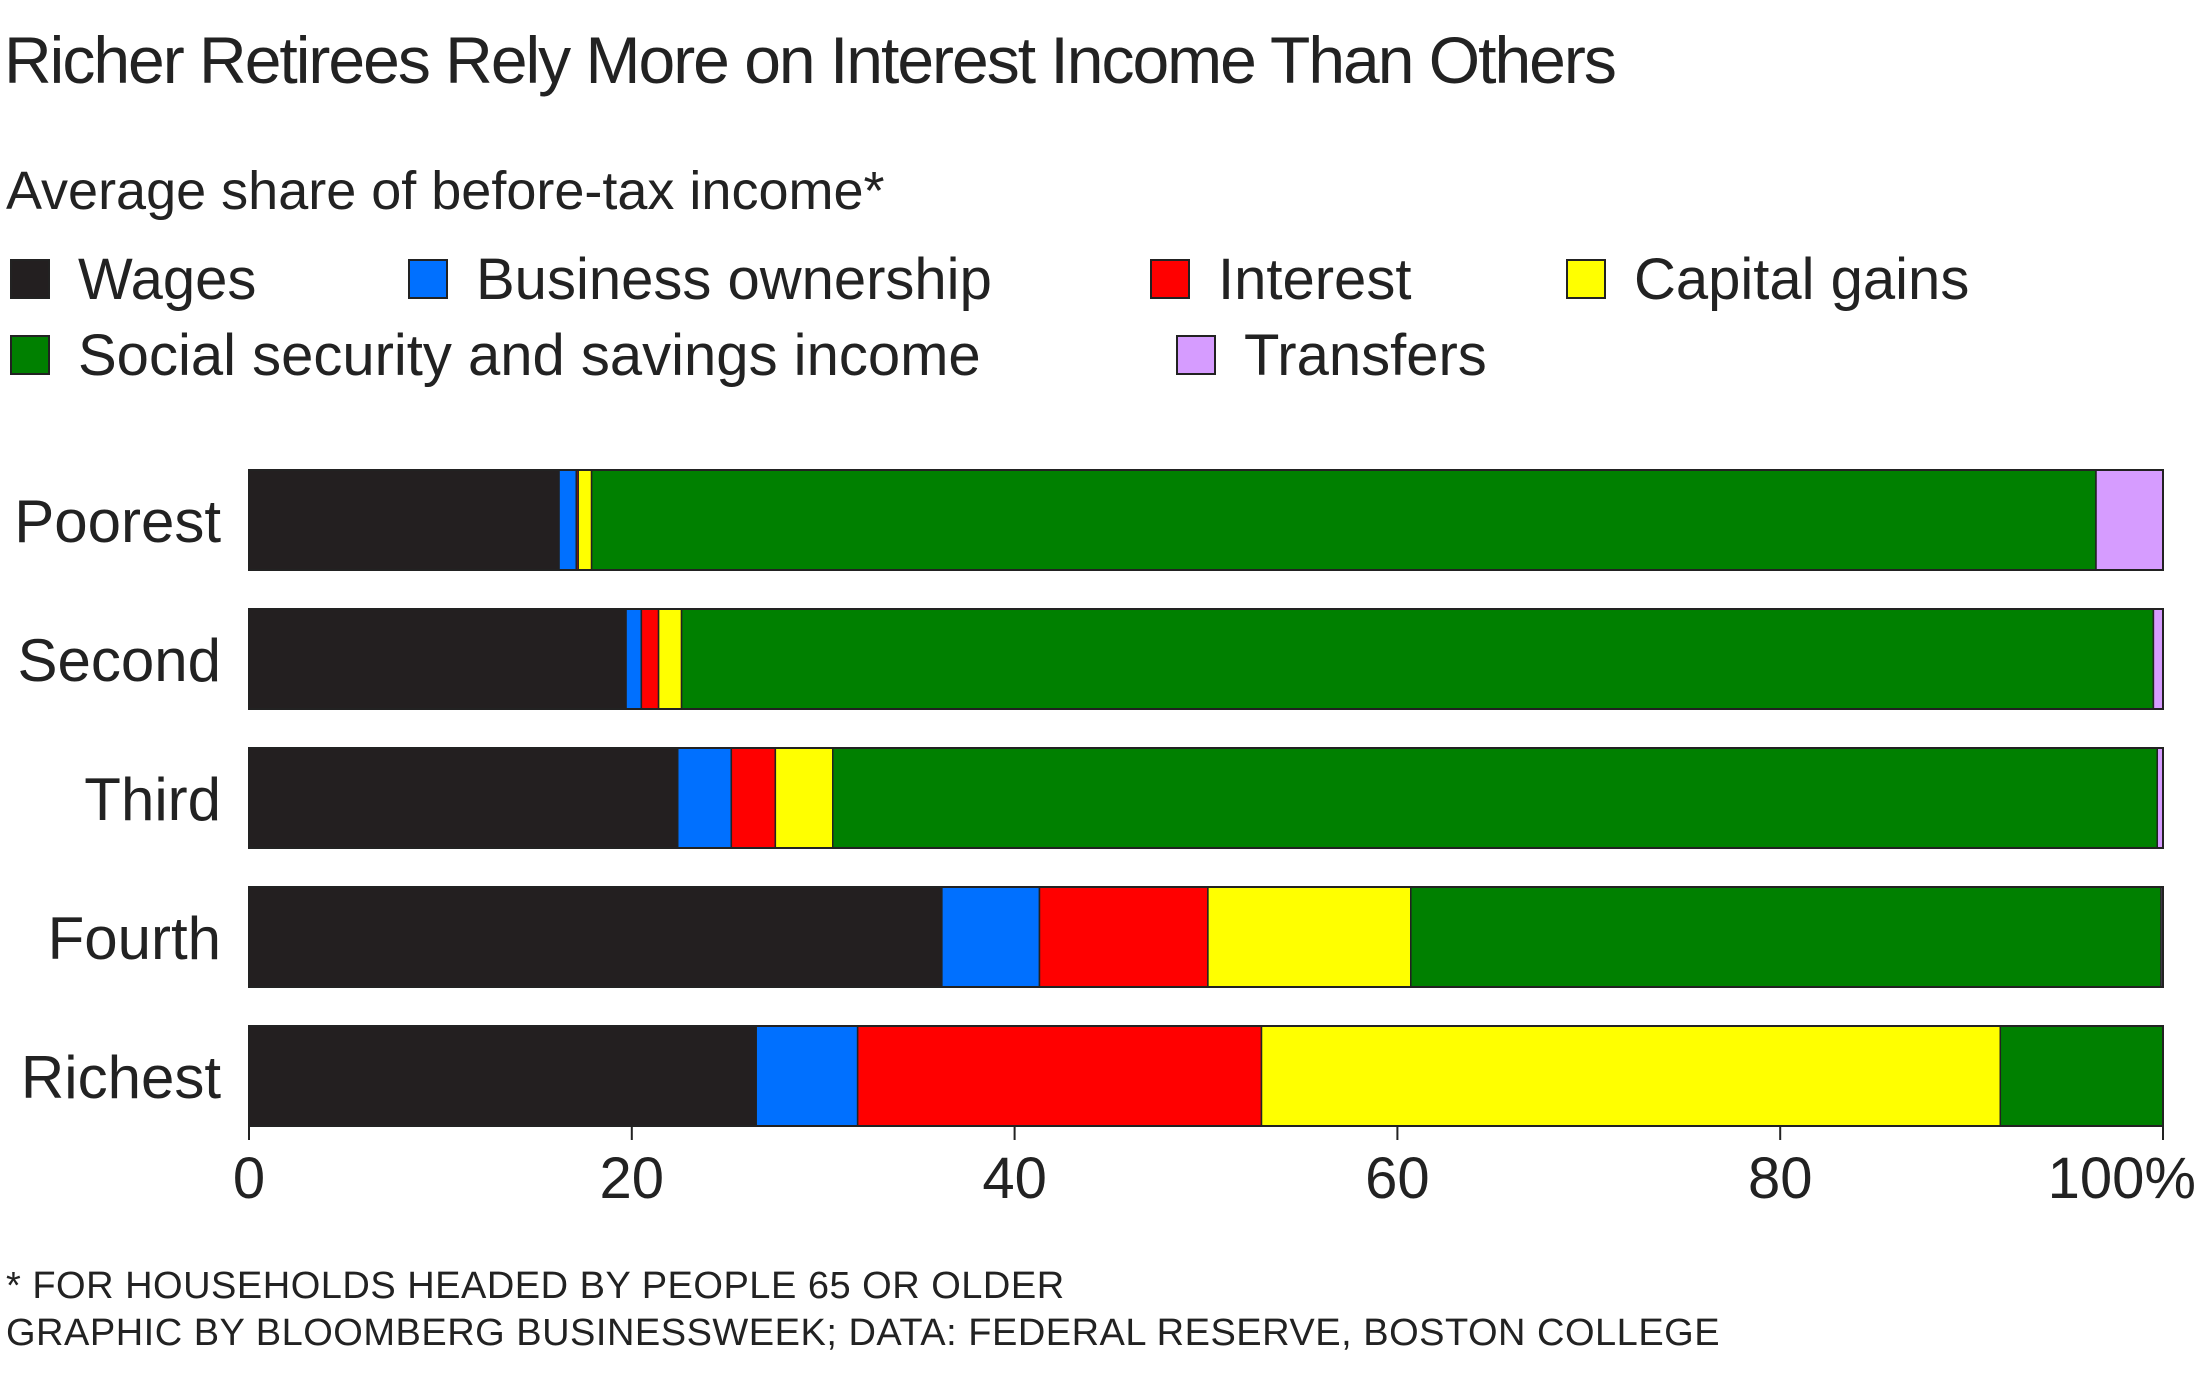  Describe the element at coordinates (632, 1178) in the screenshot. I see `x-tick-label: 20` at that location.